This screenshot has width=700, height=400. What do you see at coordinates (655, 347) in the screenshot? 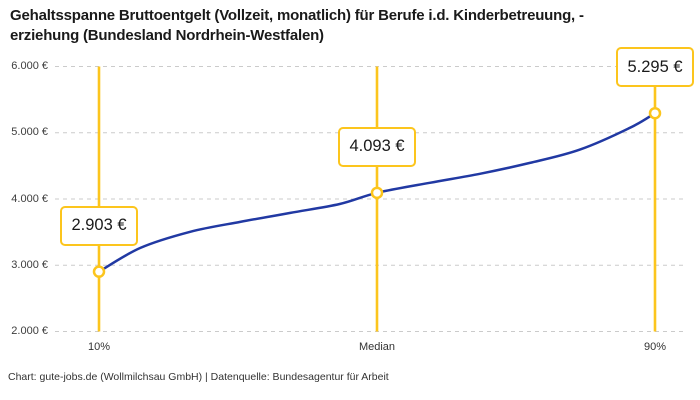
I see `x-axis-tick-label: 90%` at bounding box center [655, 347].